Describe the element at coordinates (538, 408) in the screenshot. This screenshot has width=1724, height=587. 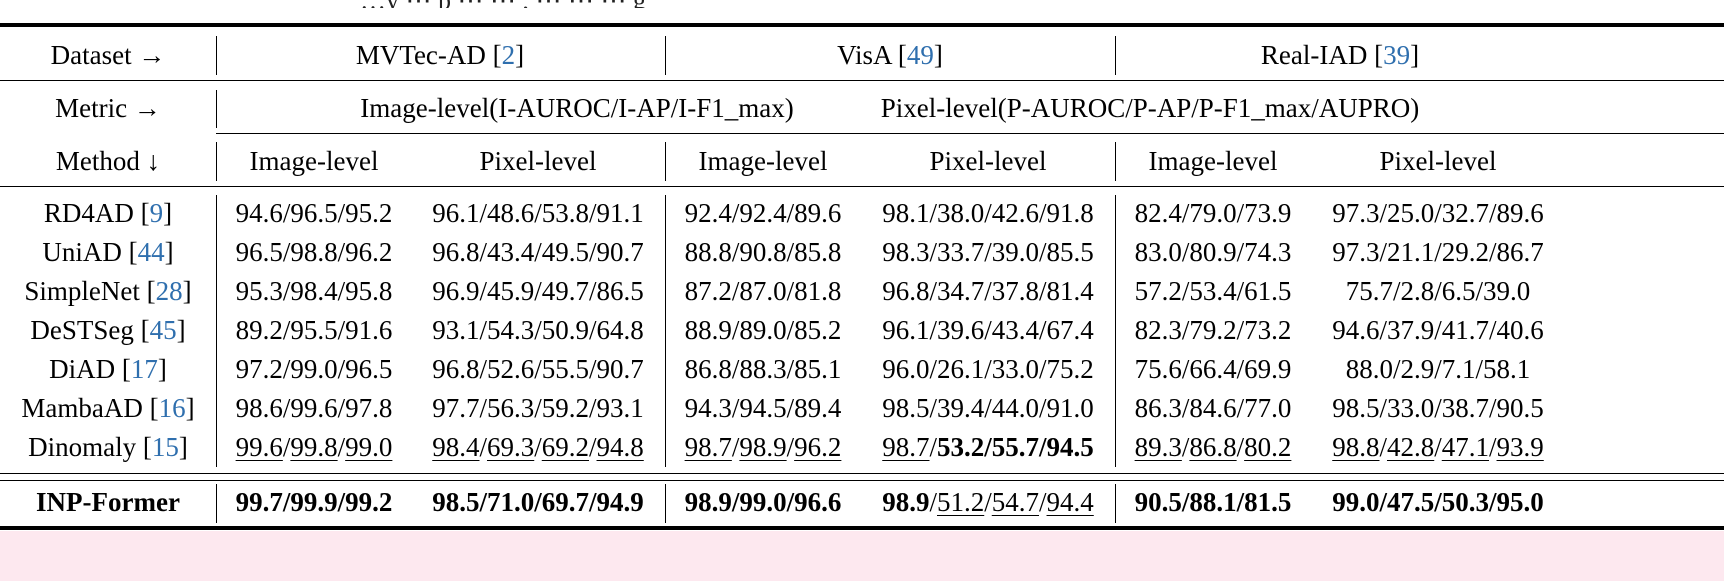
I see `table-cell: 97.7/56.3/59.2/93.1` at that location.